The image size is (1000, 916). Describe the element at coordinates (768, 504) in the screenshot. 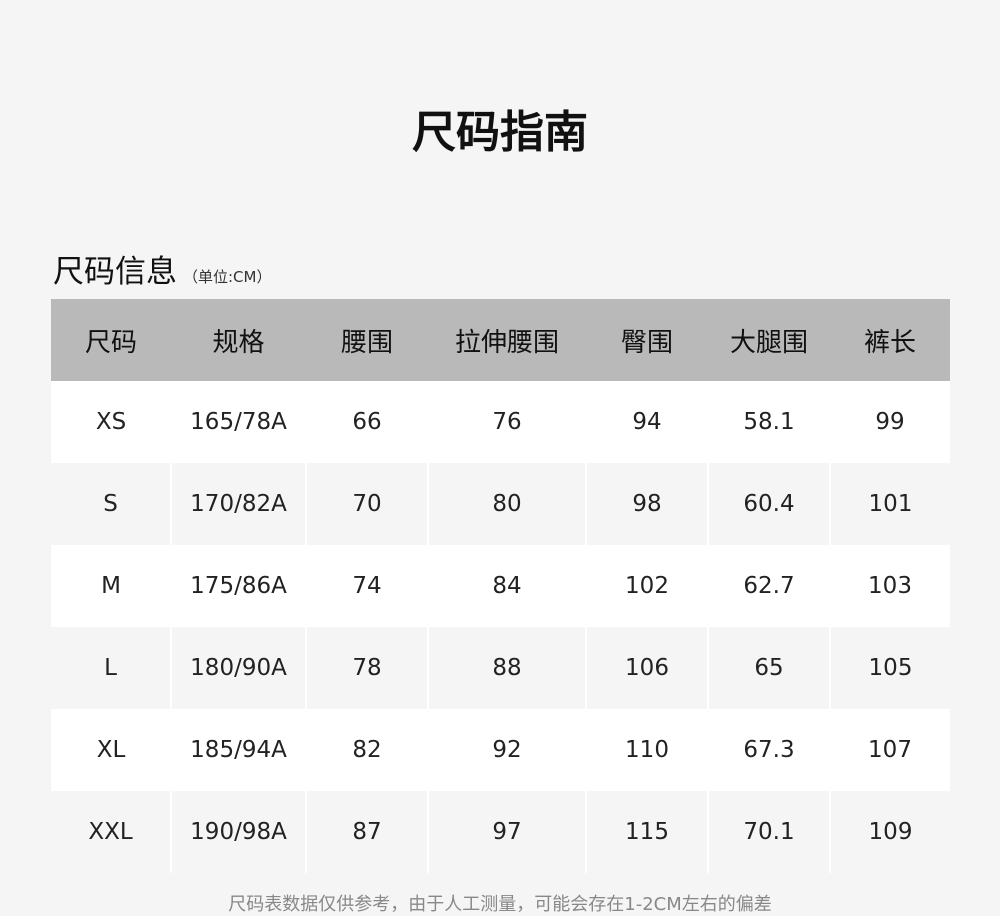

I see `table-cell: 60.4` at that location.